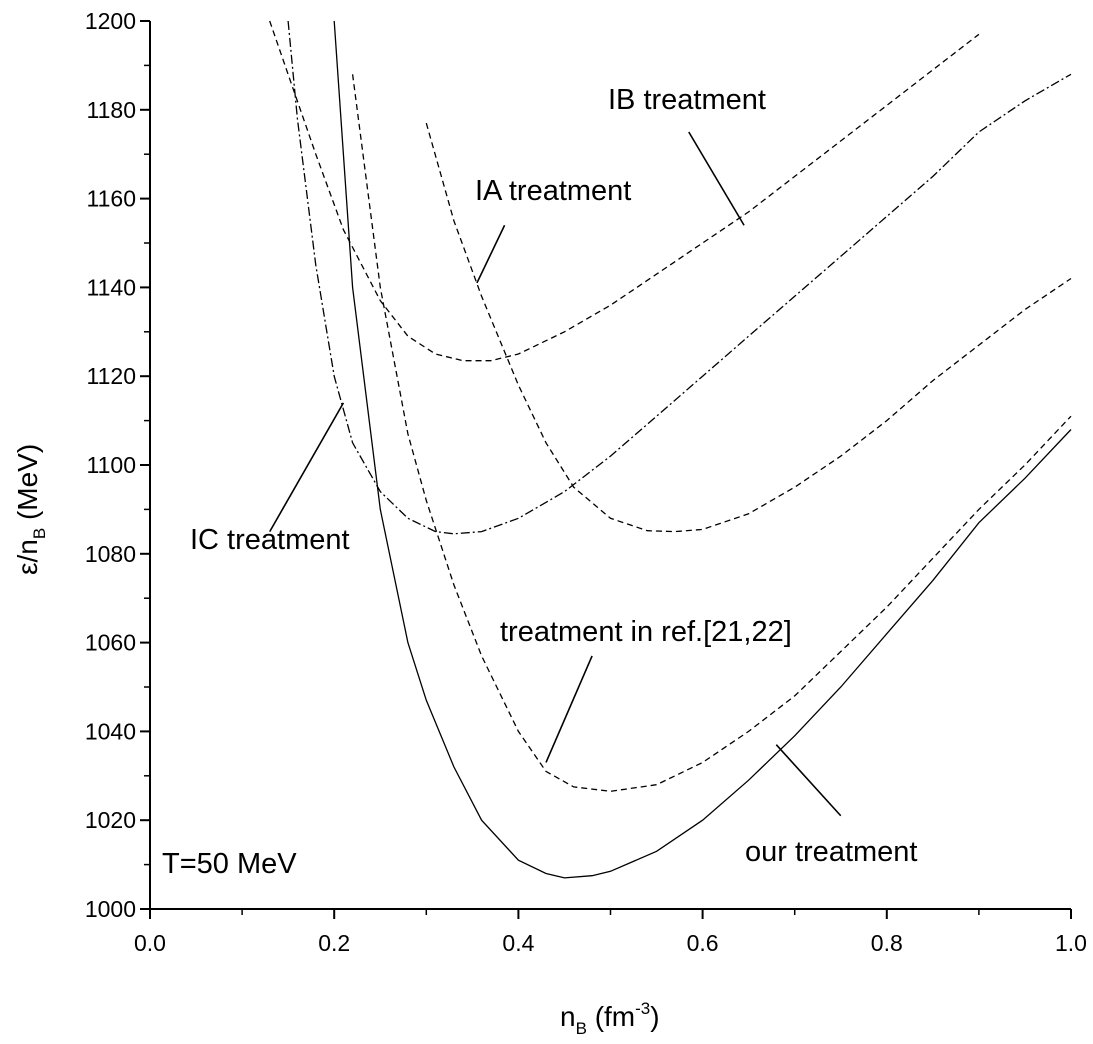 This screenshot has height=1044, width=1093. Describe the element at coordinates (110, 820) in the screenshot. I see `y-tick-label-1: 1020` at that location.